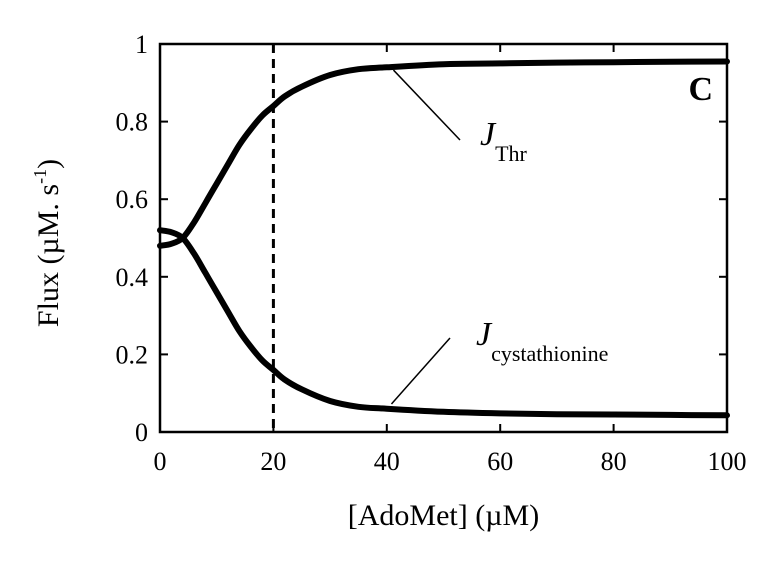  Describe the element at coordinates (425, 237) in the screenshot. I see `series-label-leaders` at that location.